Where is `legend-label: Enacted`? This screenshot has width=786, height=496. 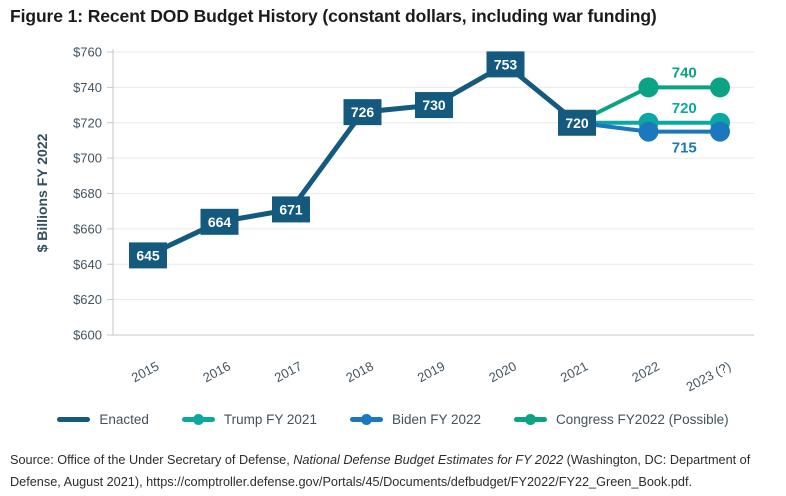
legend-label: Enacted is located at coordinates (124, 419).